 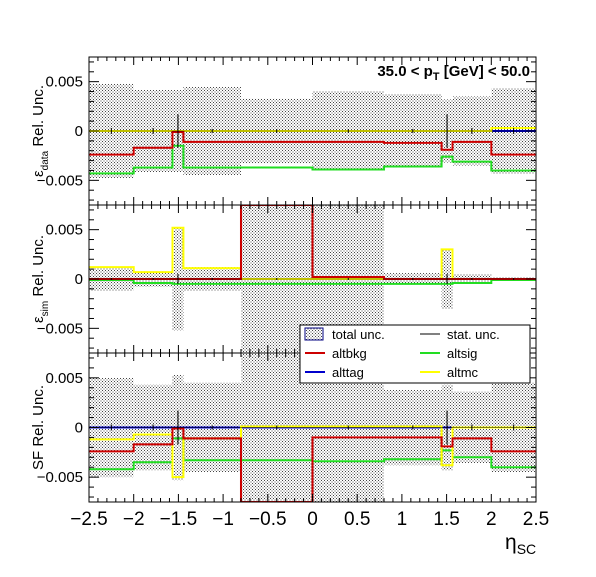 I want to click on x-tick-label: 1, so click(x=402, y=519).